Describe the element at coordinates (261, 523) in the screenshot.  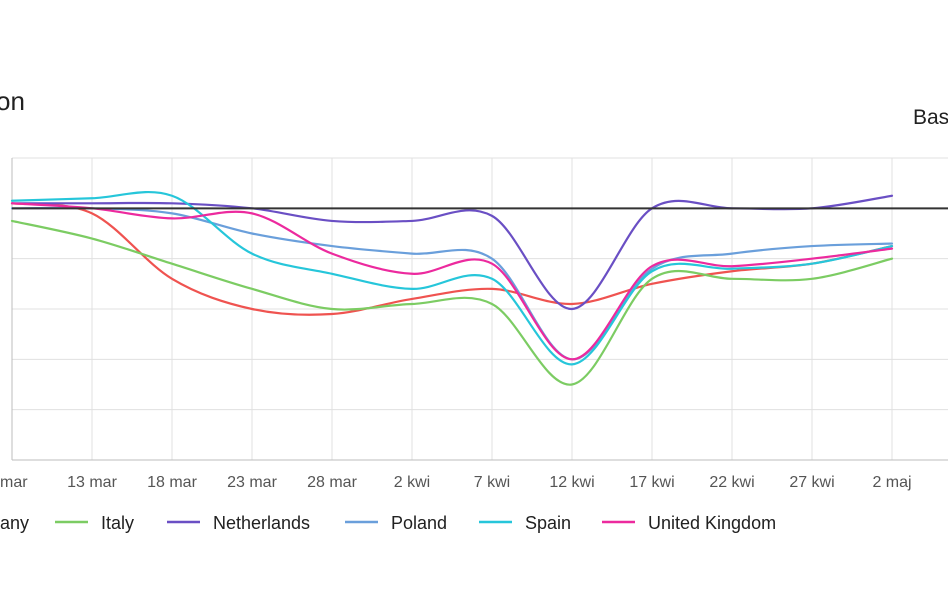
I see `legend-label: Netherlands` at that location.